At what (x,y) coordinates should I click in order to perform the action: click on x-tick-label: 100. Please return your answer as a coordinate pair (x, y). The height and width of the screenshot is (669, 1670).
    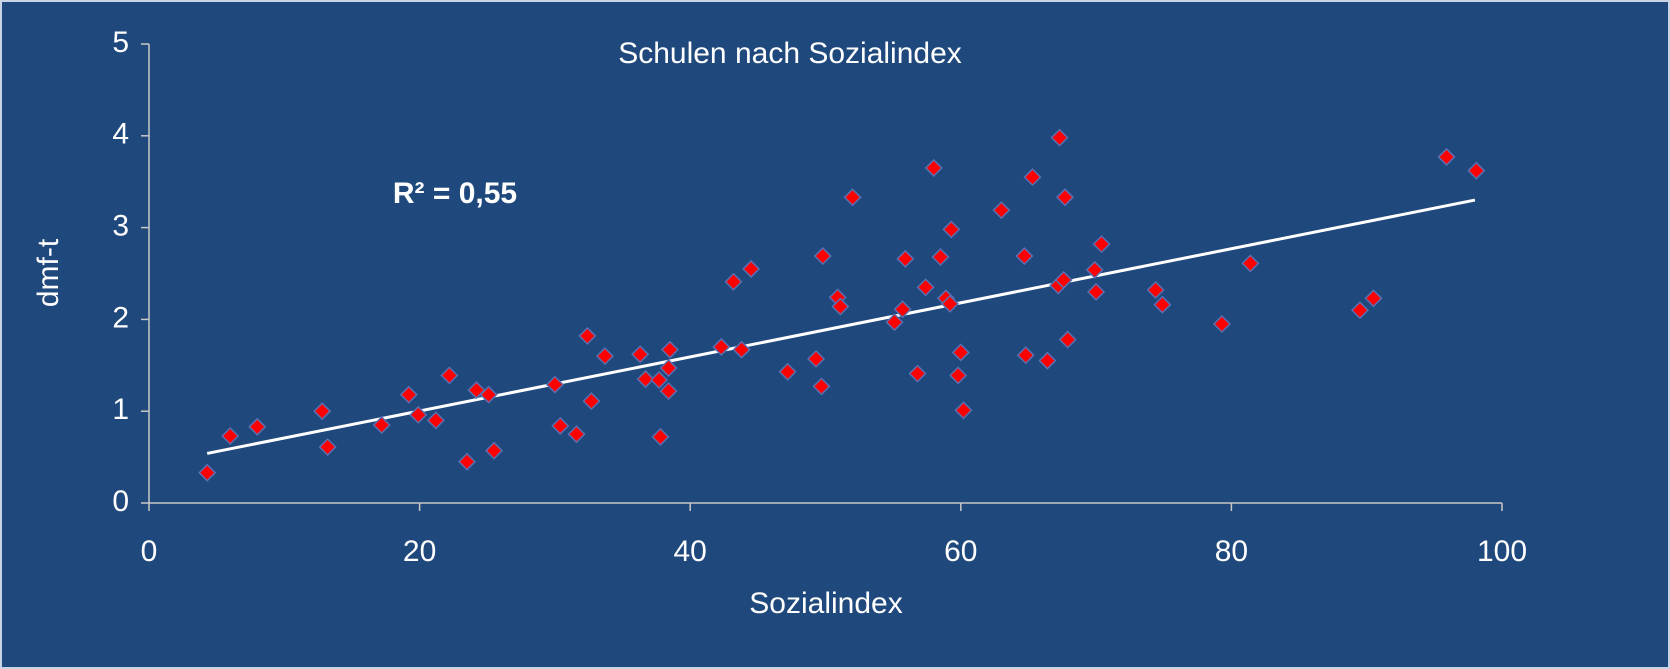
    Looking at the image, I should click on (1502, 551).